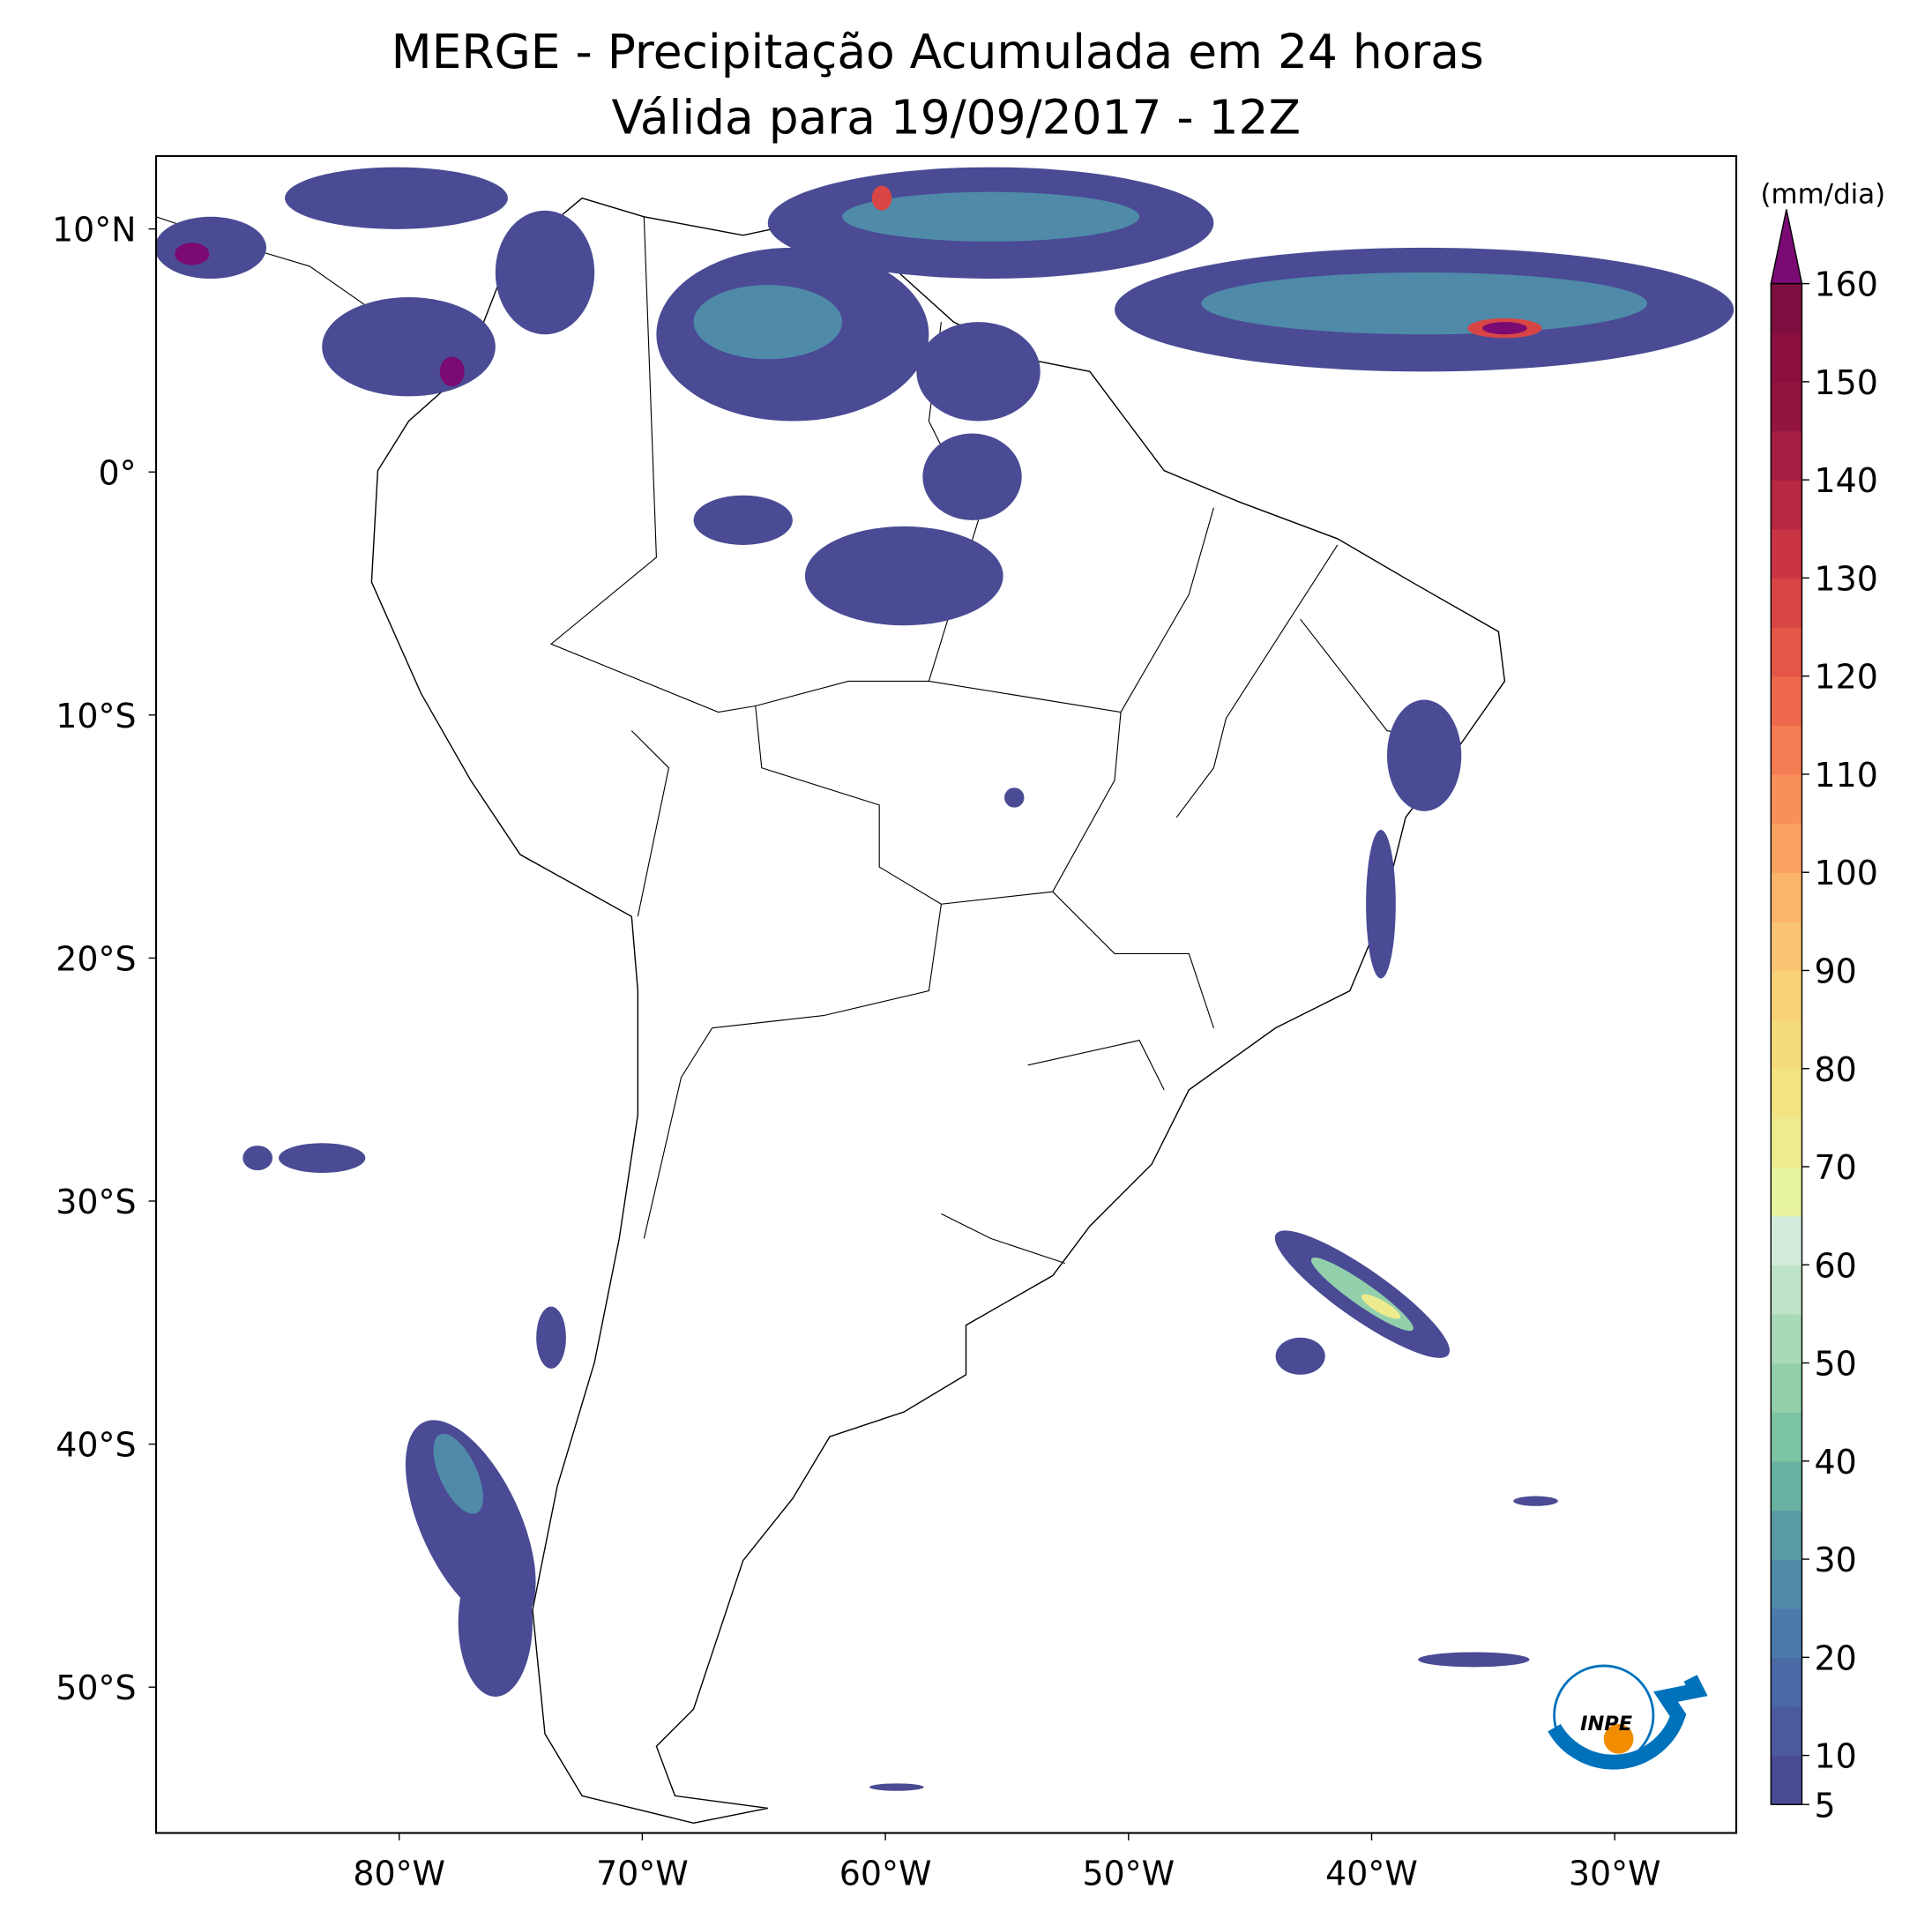 The width and height of the screenshot is (1932, 1911). What do you see at coordinates (399, 1874) in the screenshot?
I see `x-tick-label: 80°W` at bounding box center [399, 1874].